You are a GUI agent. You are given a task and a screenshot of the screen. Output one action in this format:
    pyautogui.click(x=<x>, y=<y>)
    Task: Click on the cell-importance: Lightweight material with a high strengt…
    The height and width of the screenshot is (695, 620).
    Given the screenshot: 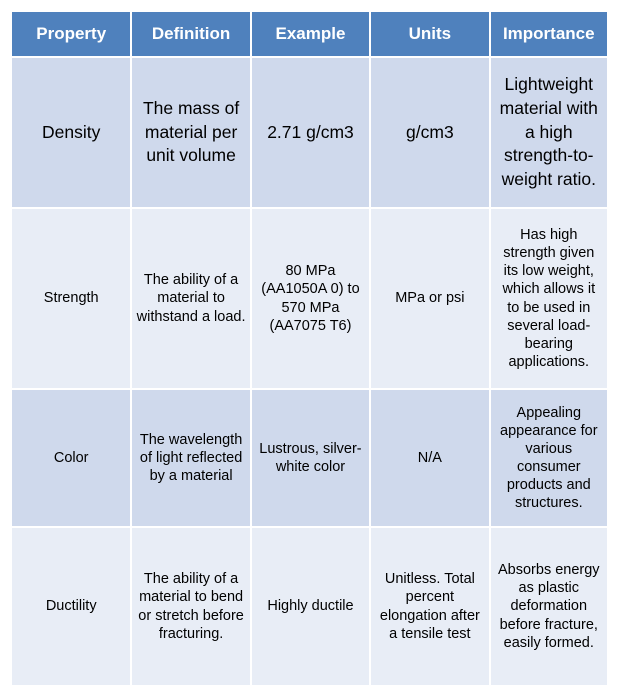 What is the action you would take?
    pyautogui.click(x=548, y=132)
    